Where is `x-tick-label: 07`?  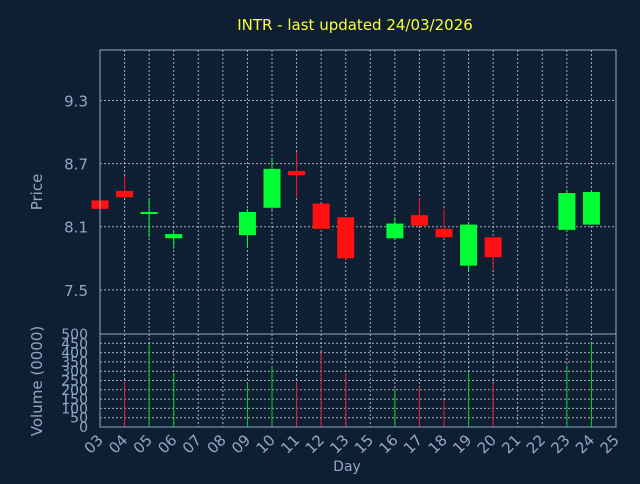
x-tick-label: 07 is located at coordinates (192, 444).